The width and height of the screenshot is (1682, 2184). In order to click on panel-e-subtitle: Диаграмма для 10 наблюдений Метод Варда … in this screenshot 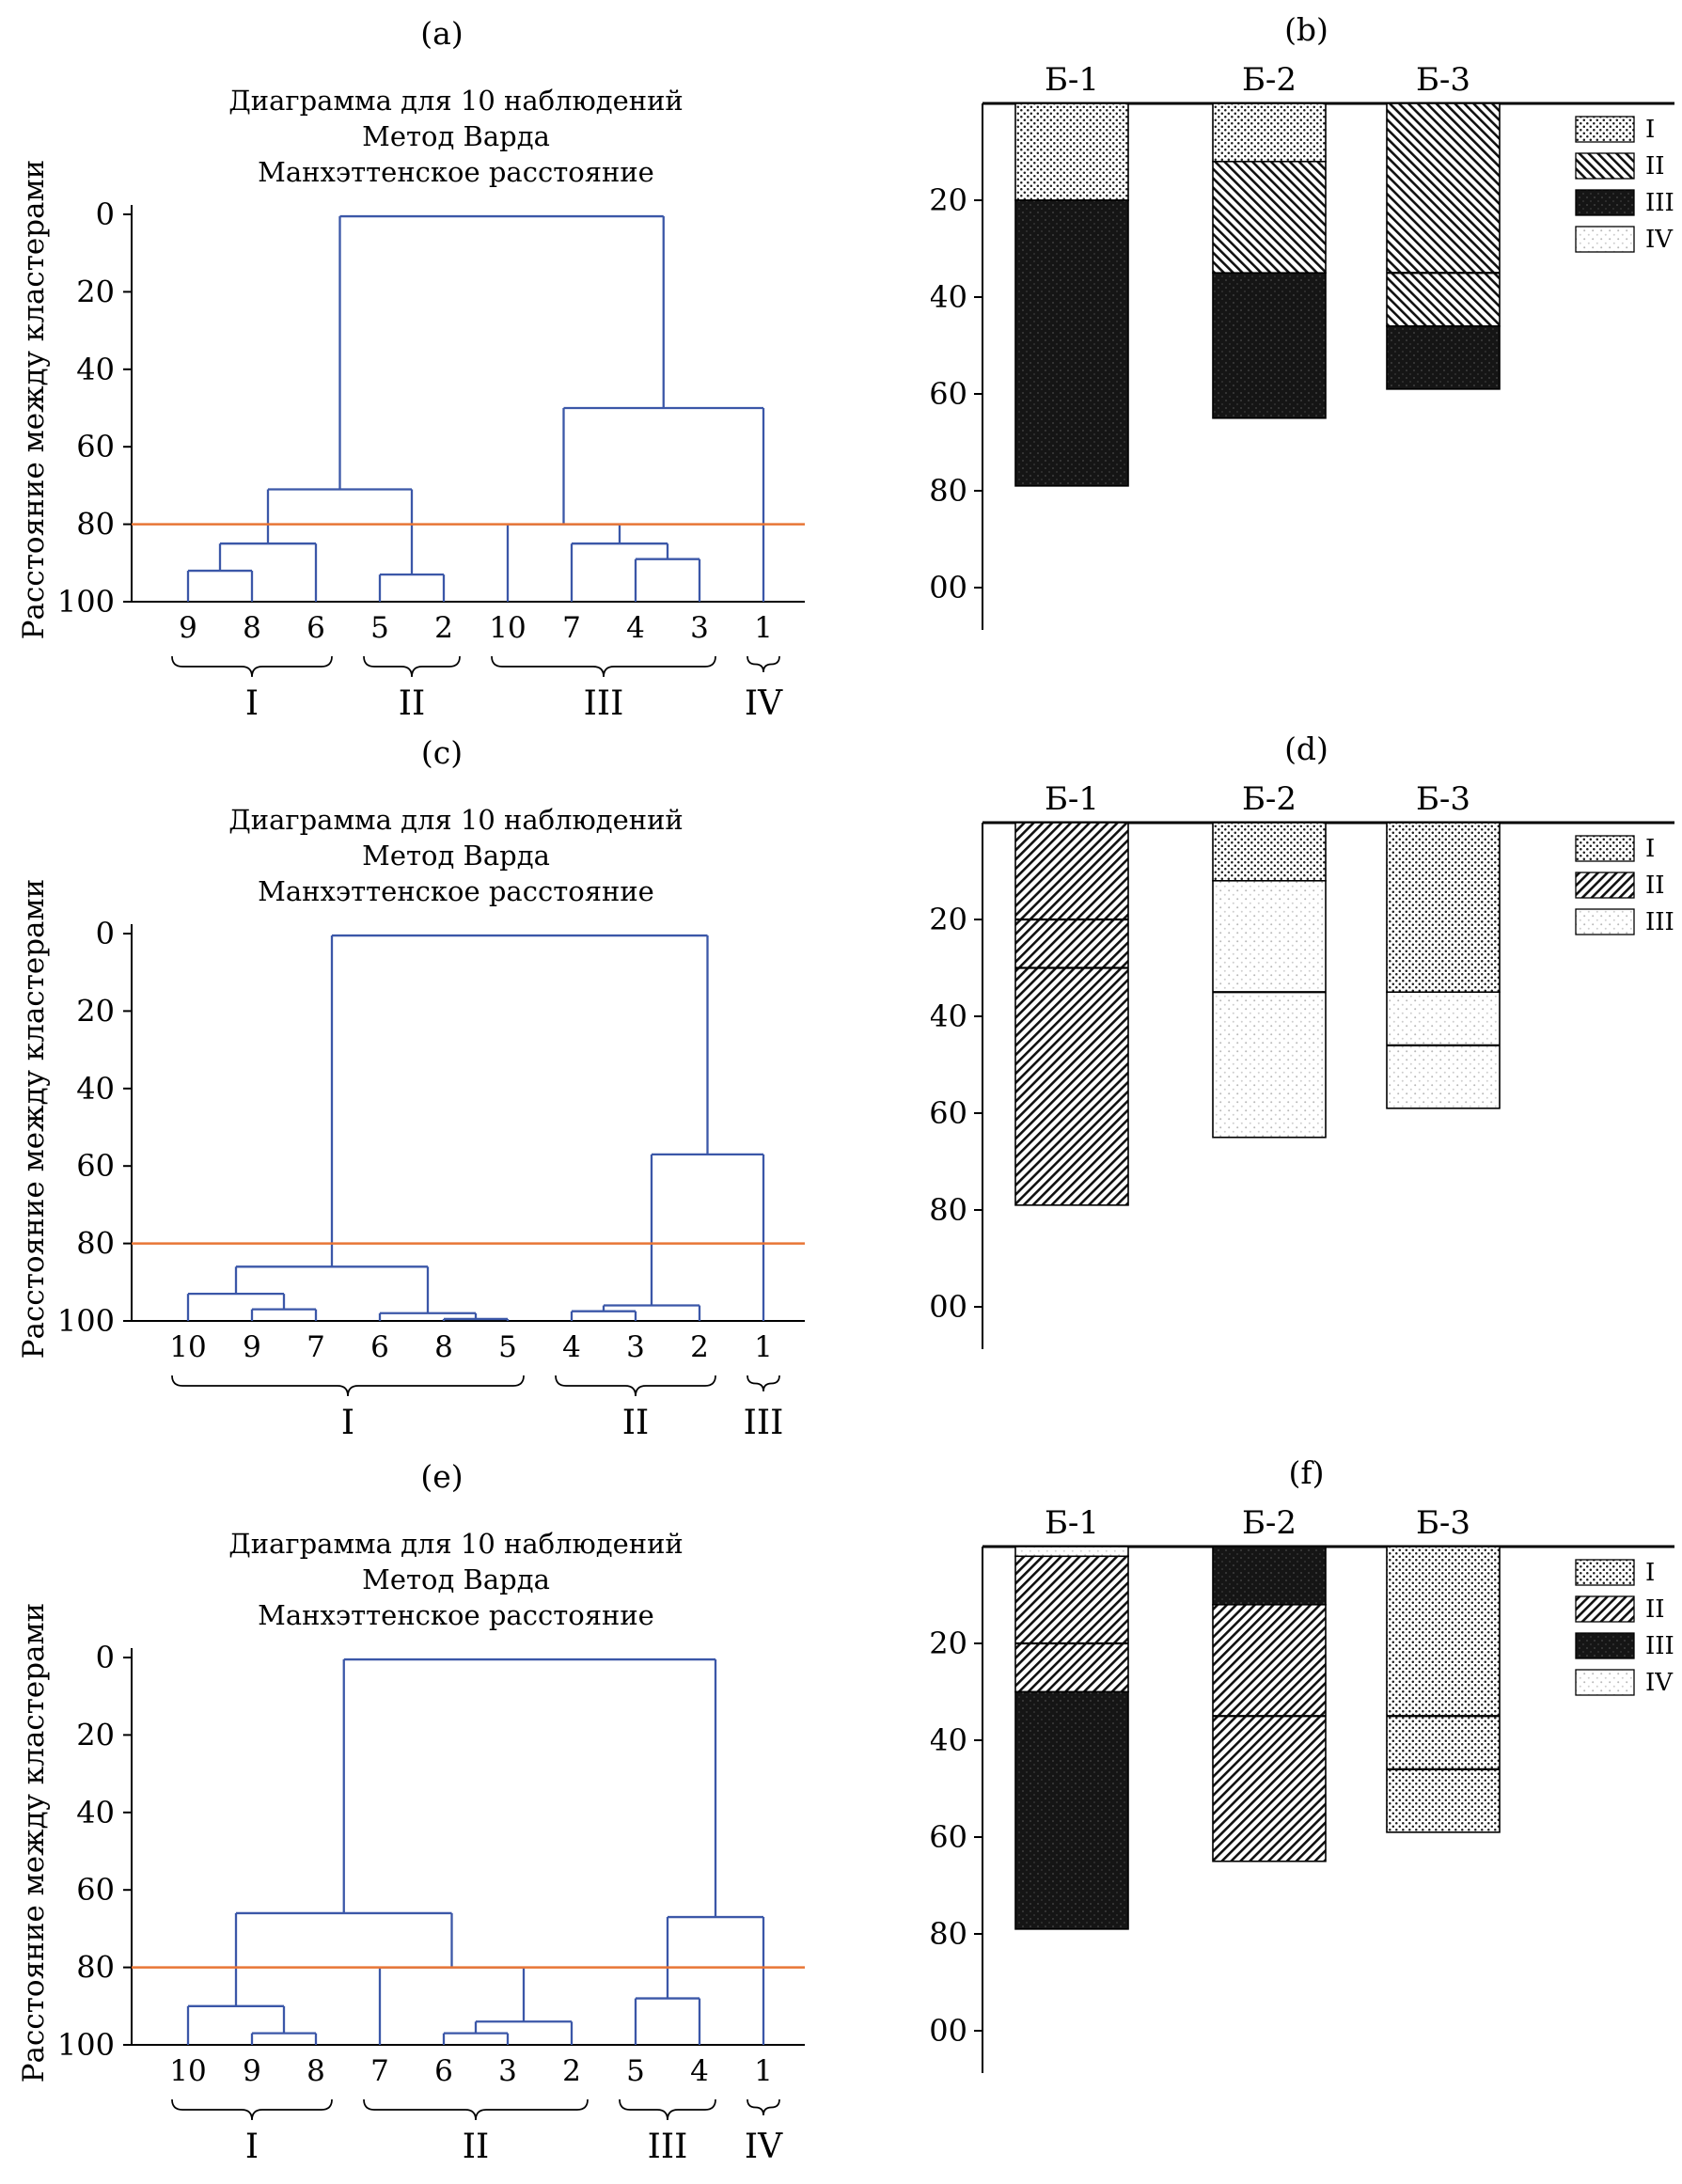, I will do `click(456, 1580)`.